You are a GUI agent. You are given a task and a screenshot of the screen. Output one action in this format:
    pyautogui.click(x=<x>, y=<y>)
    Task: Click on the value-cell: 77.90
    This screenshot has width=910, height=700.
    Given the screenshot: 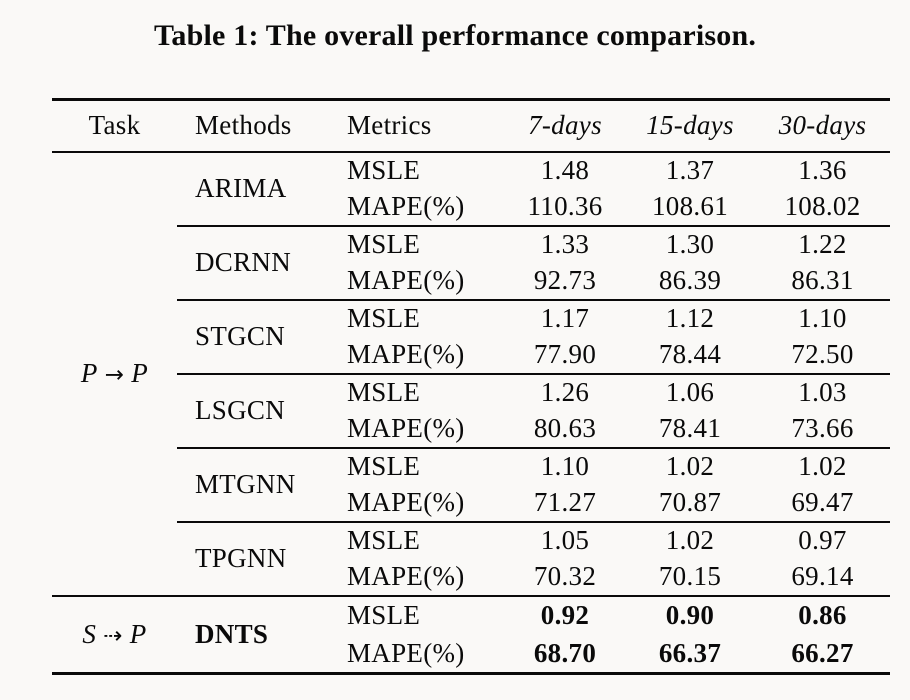 What is the action you would take?
    pyautogui.click(x=565, y=355)
    